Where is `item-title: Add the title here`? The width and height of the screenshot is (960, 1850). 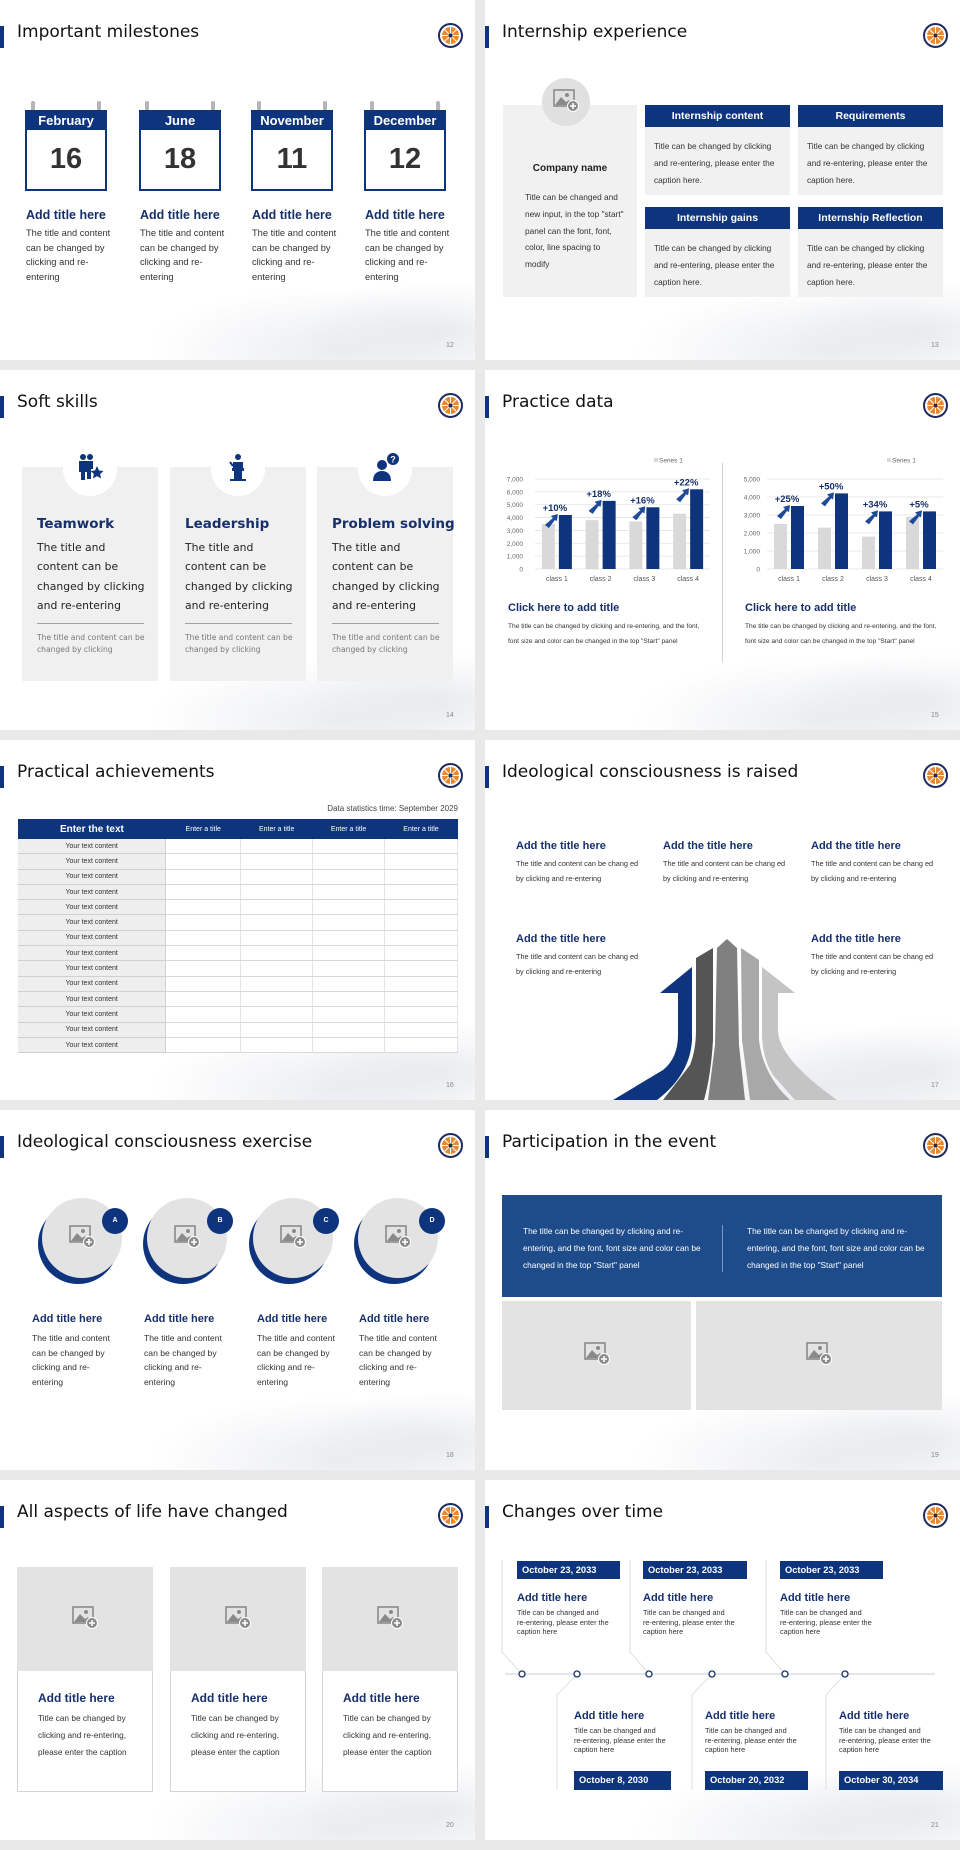
item-title: Add the title here is located at coordinates (561, 846).